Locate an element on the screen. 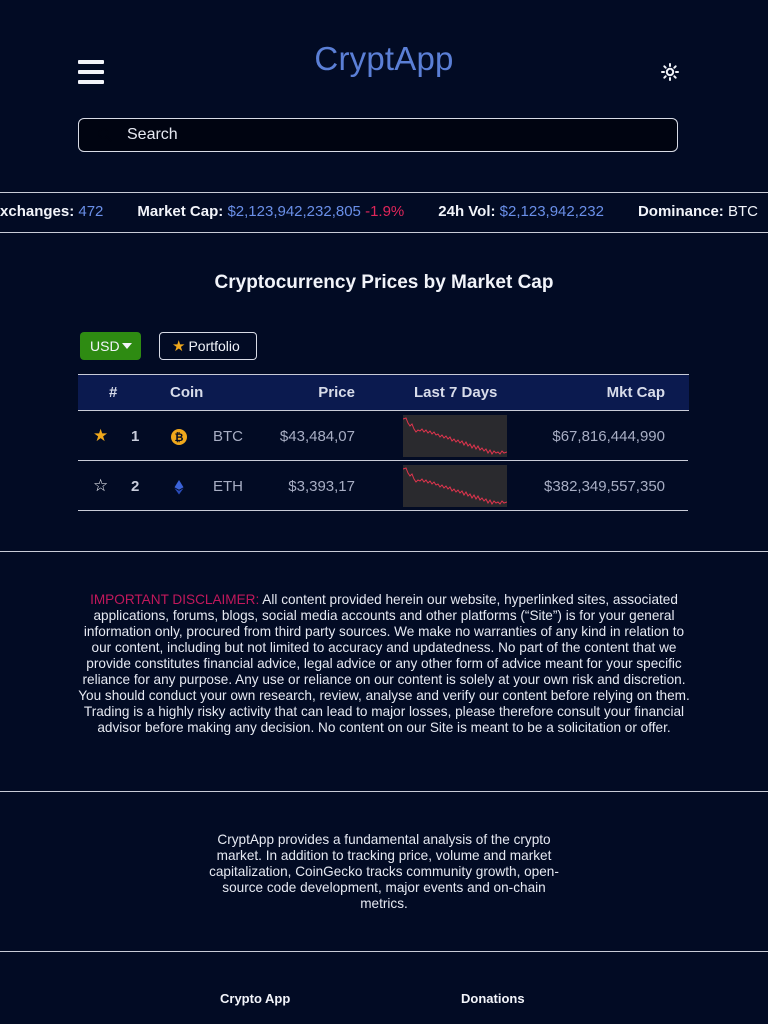  coin-rank: 2 is located at coordinates (135, 486).